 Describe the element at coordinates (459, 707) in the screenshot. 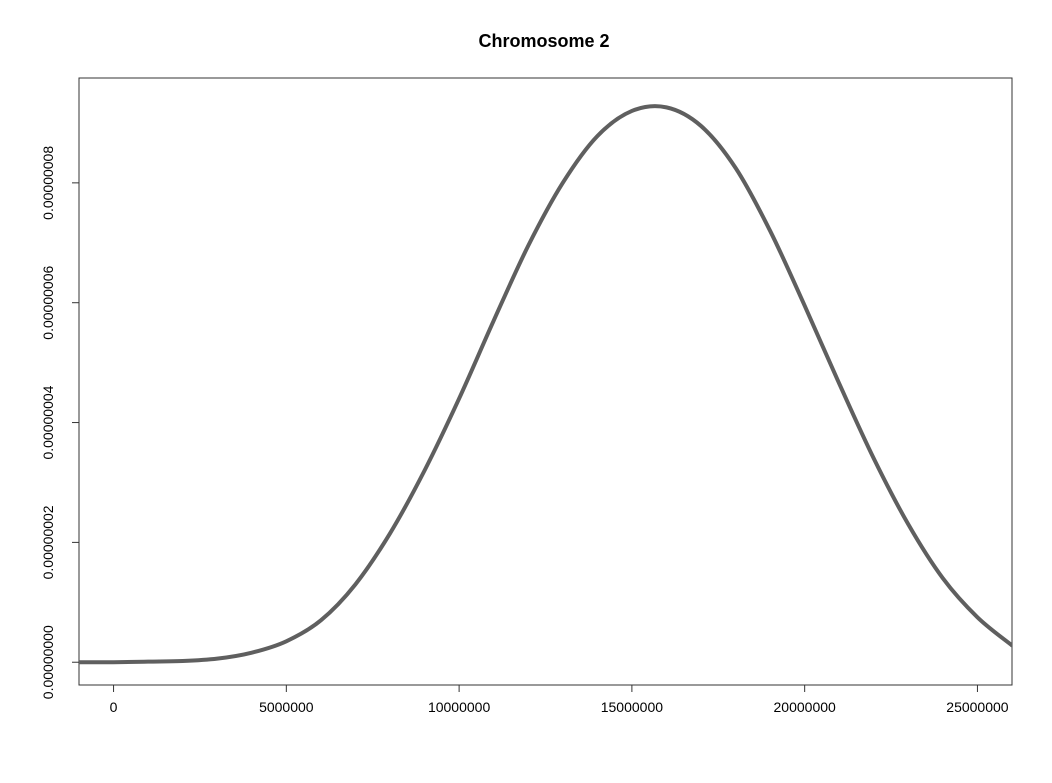

I see `x-tick-label: 10000000` at that location.